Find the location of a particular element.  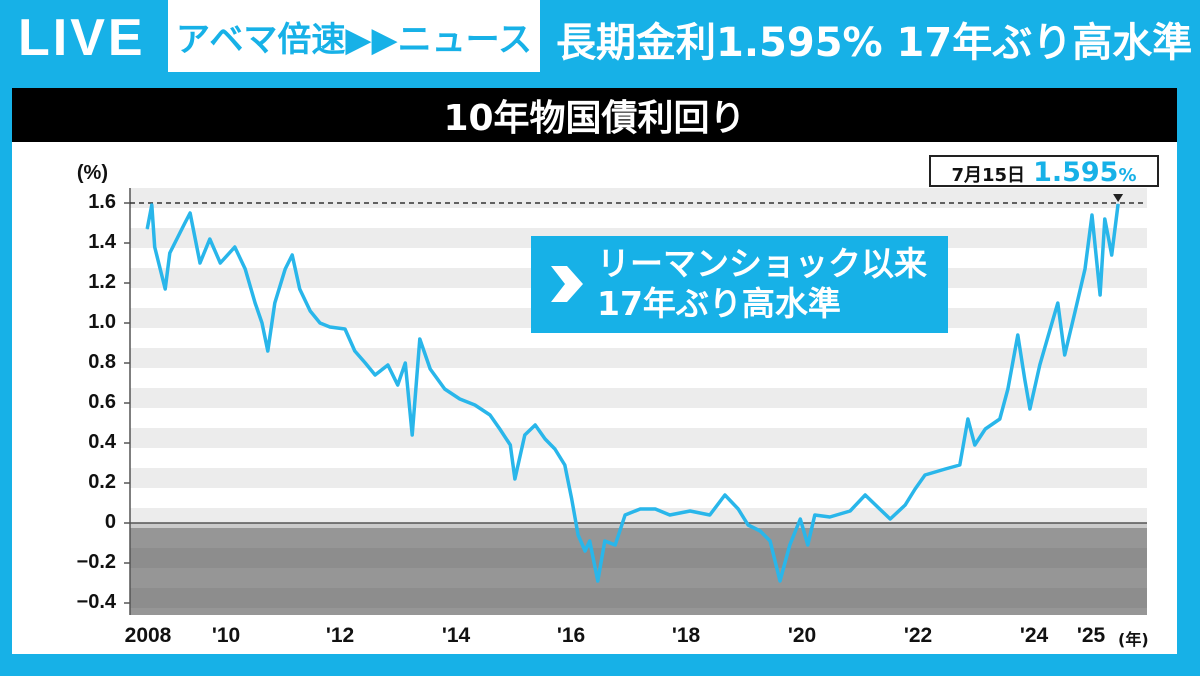

y-tick-label: 0.4 is located at coordinates (102, 442).